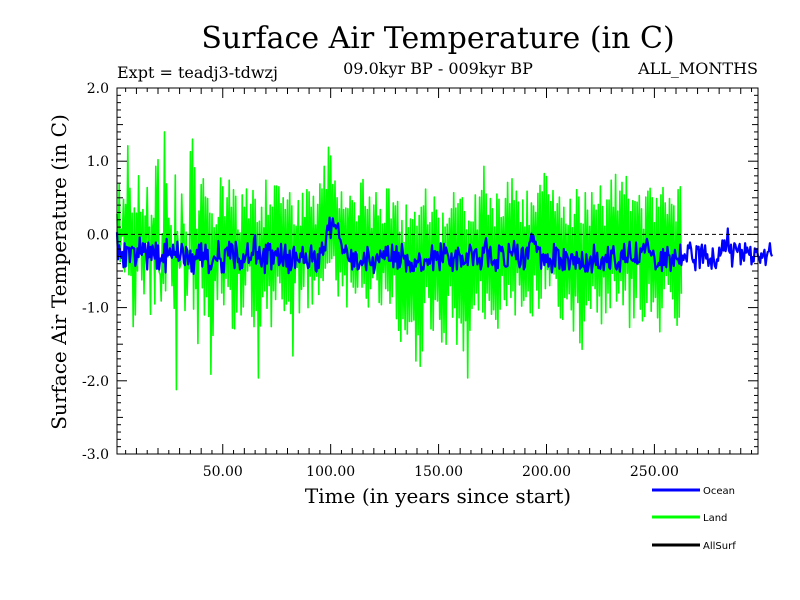  Describe the element at coordinates (719, 546) in the screenshot. I see `legend-label-allsurf: AllSurf` at that location.